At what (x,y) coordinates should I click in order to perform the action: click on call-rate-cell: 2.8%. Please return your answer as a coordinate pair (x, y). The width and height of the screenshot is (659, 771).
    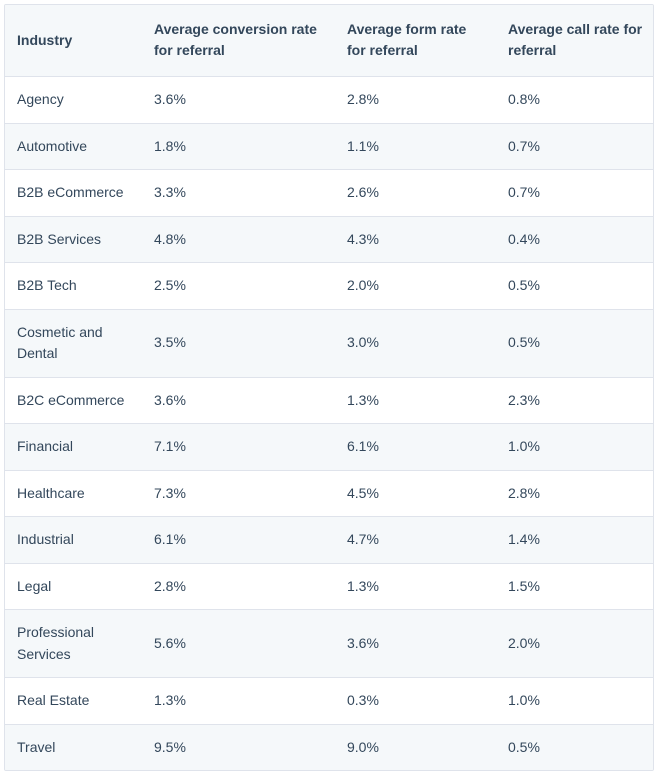
    Looking at the image, I should click on (574, 493).